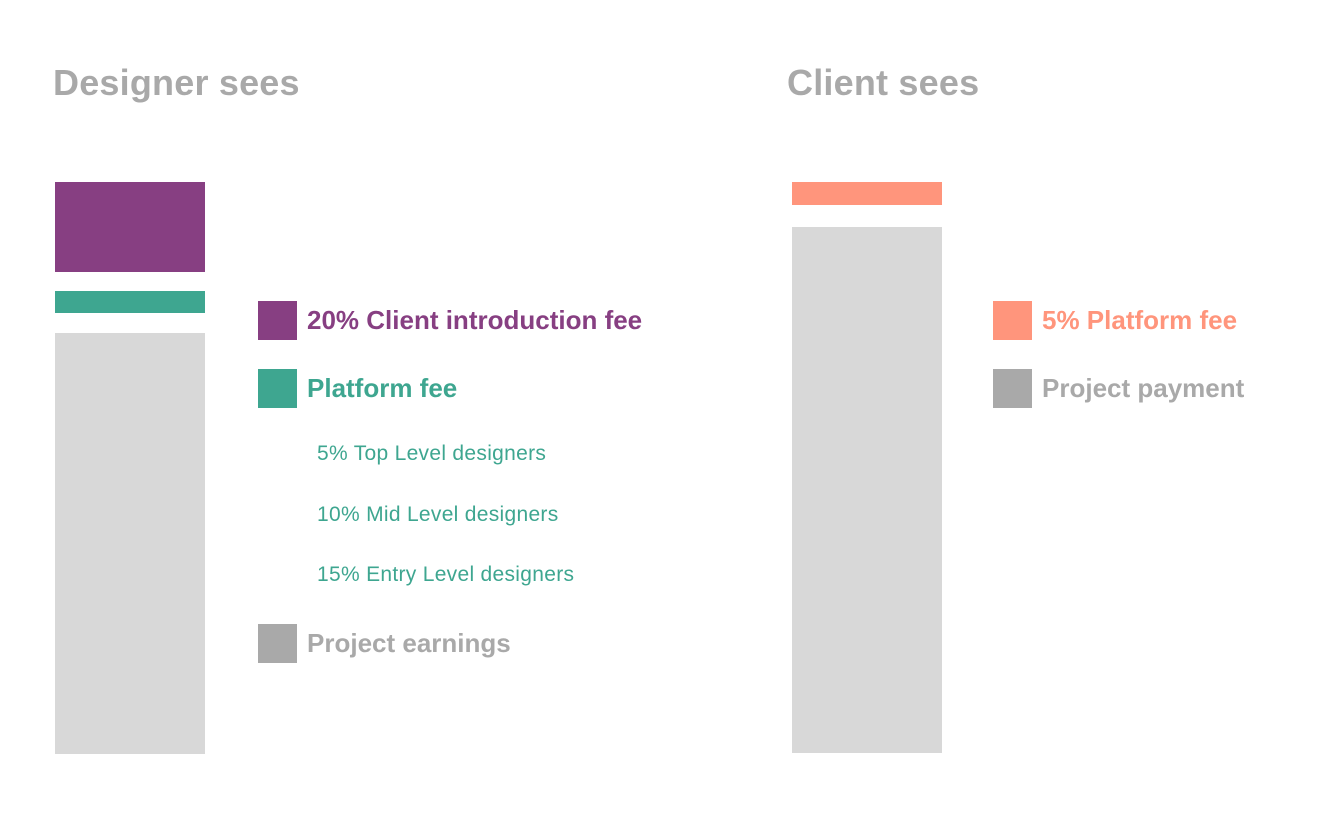 This screenshot has width=1342, height=816. I want to click on designer-bar-project-earnings, so click(130, 543).